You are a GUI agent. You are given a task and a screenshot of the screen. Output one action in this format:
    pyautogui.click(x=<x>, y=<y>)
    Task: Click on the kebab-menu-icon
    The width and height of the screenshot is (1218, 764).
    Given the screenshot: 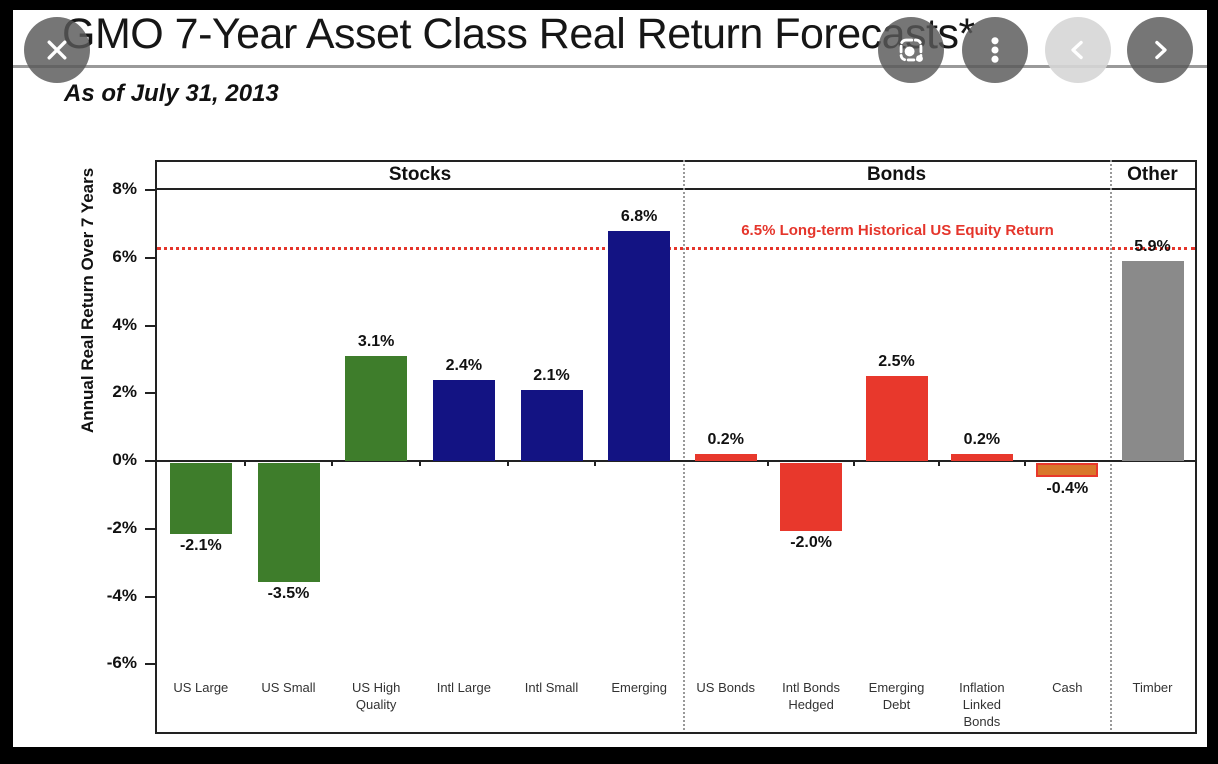 What is the action you would take?
    pyautogui.click(x=995, y=50)
    